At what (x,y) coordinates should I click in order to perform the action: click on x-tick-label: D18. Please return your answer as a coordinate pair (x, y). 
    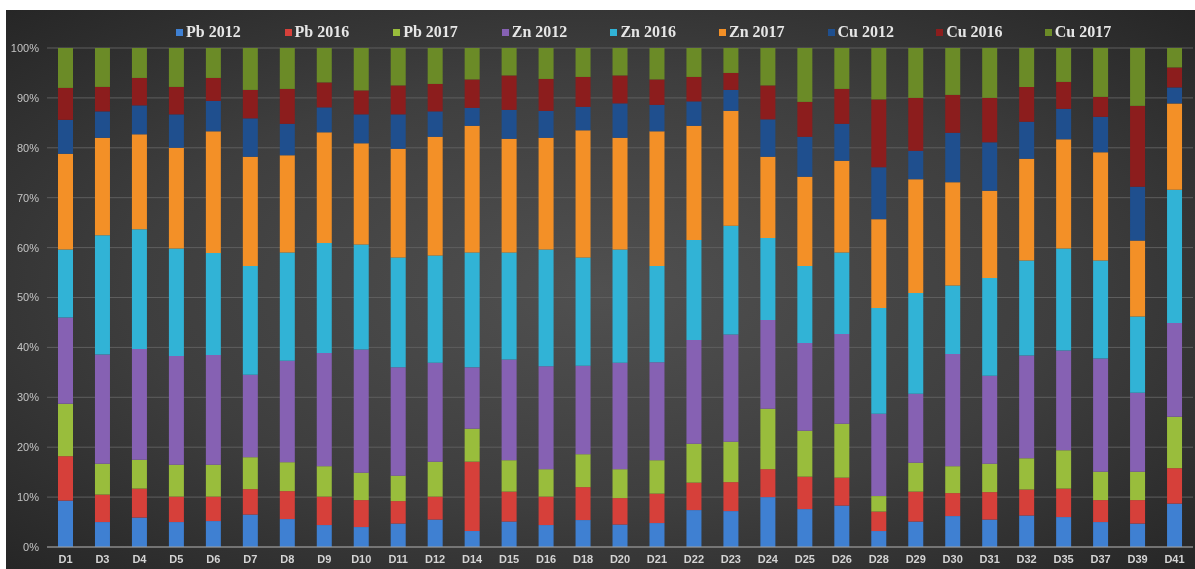
    Looking at the image, I should click on (583, 558).